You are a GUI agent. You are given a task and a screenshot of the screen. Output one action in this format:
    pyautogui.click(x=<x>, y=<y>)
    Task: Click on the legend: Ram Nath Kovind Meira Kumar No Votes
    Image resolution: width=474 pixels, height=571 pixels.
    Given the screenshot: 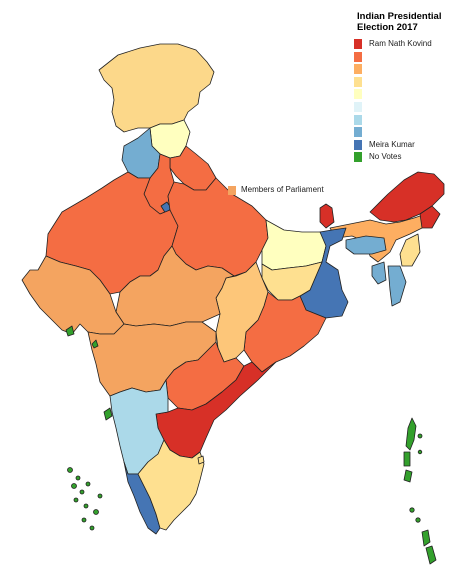 What is the action you would take?
    pyautogui.click(x=413, y=101)
    